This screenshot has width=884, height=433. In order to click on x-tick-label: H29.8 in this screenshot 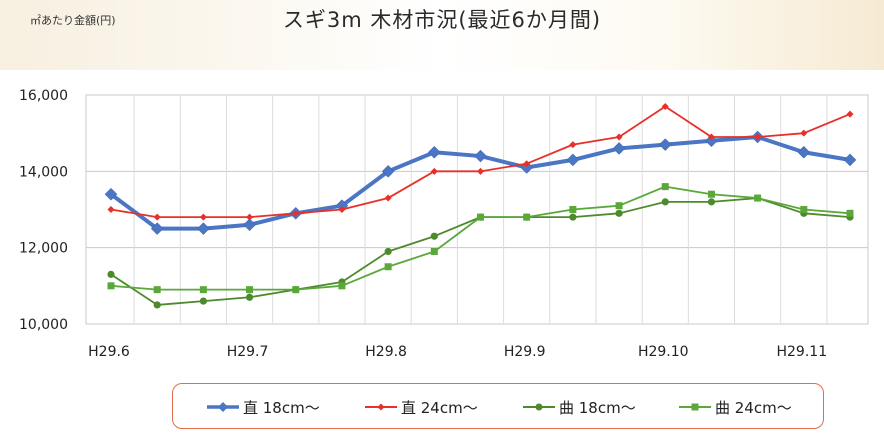, I will do `click(386, 352)`.